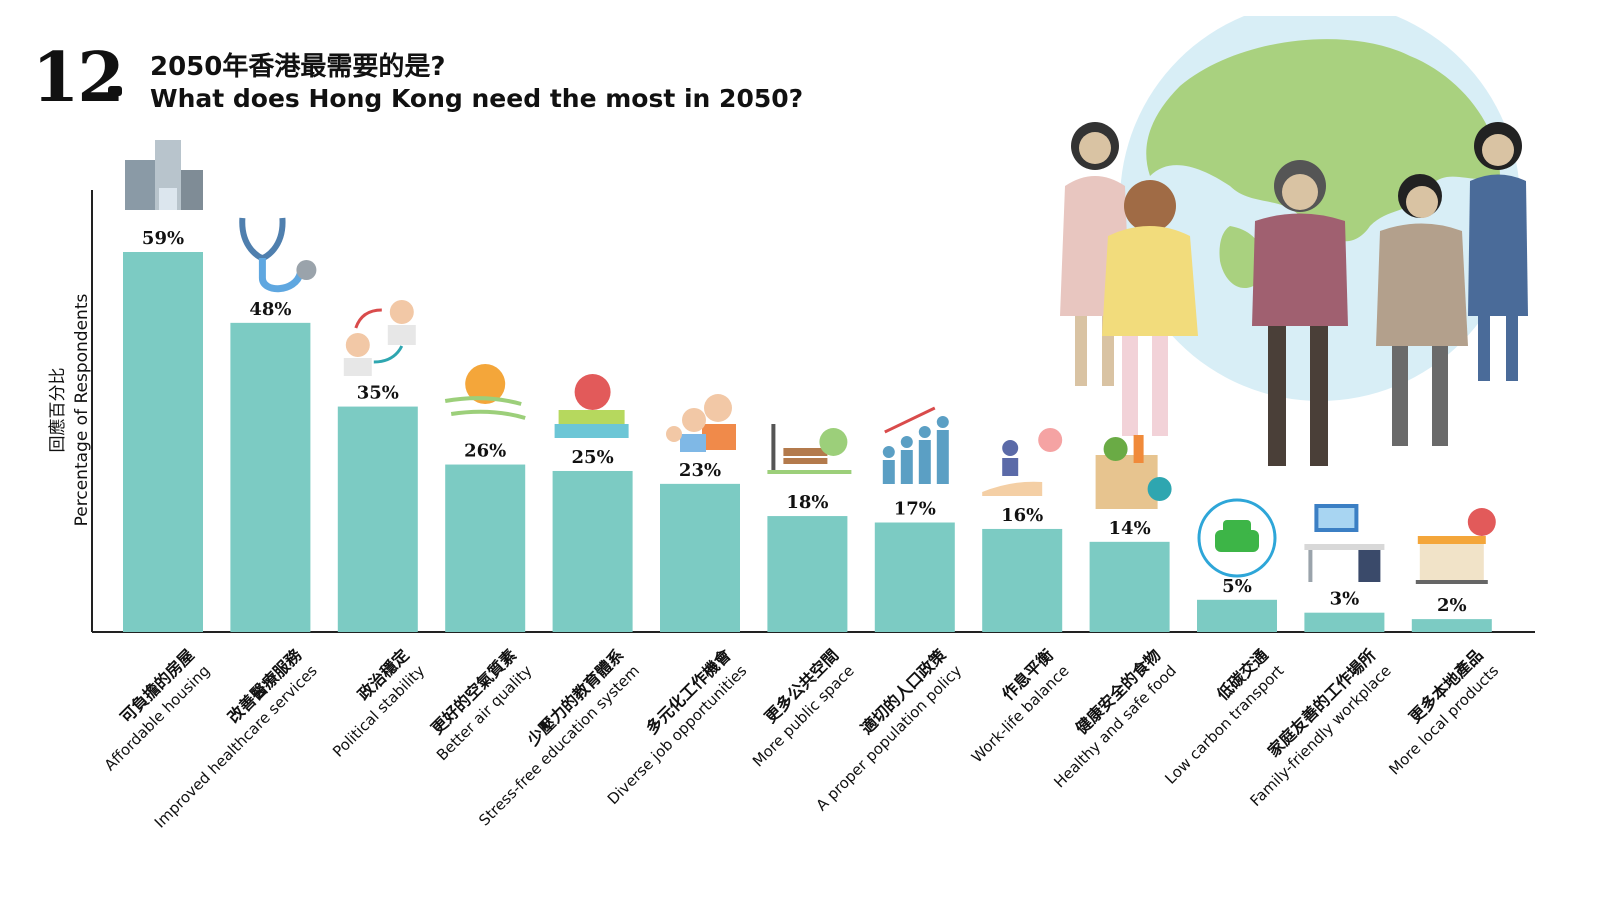 The width and height of the screenshot is (1600, 900). I want to click on data-label: 35%, so click(378, 393).